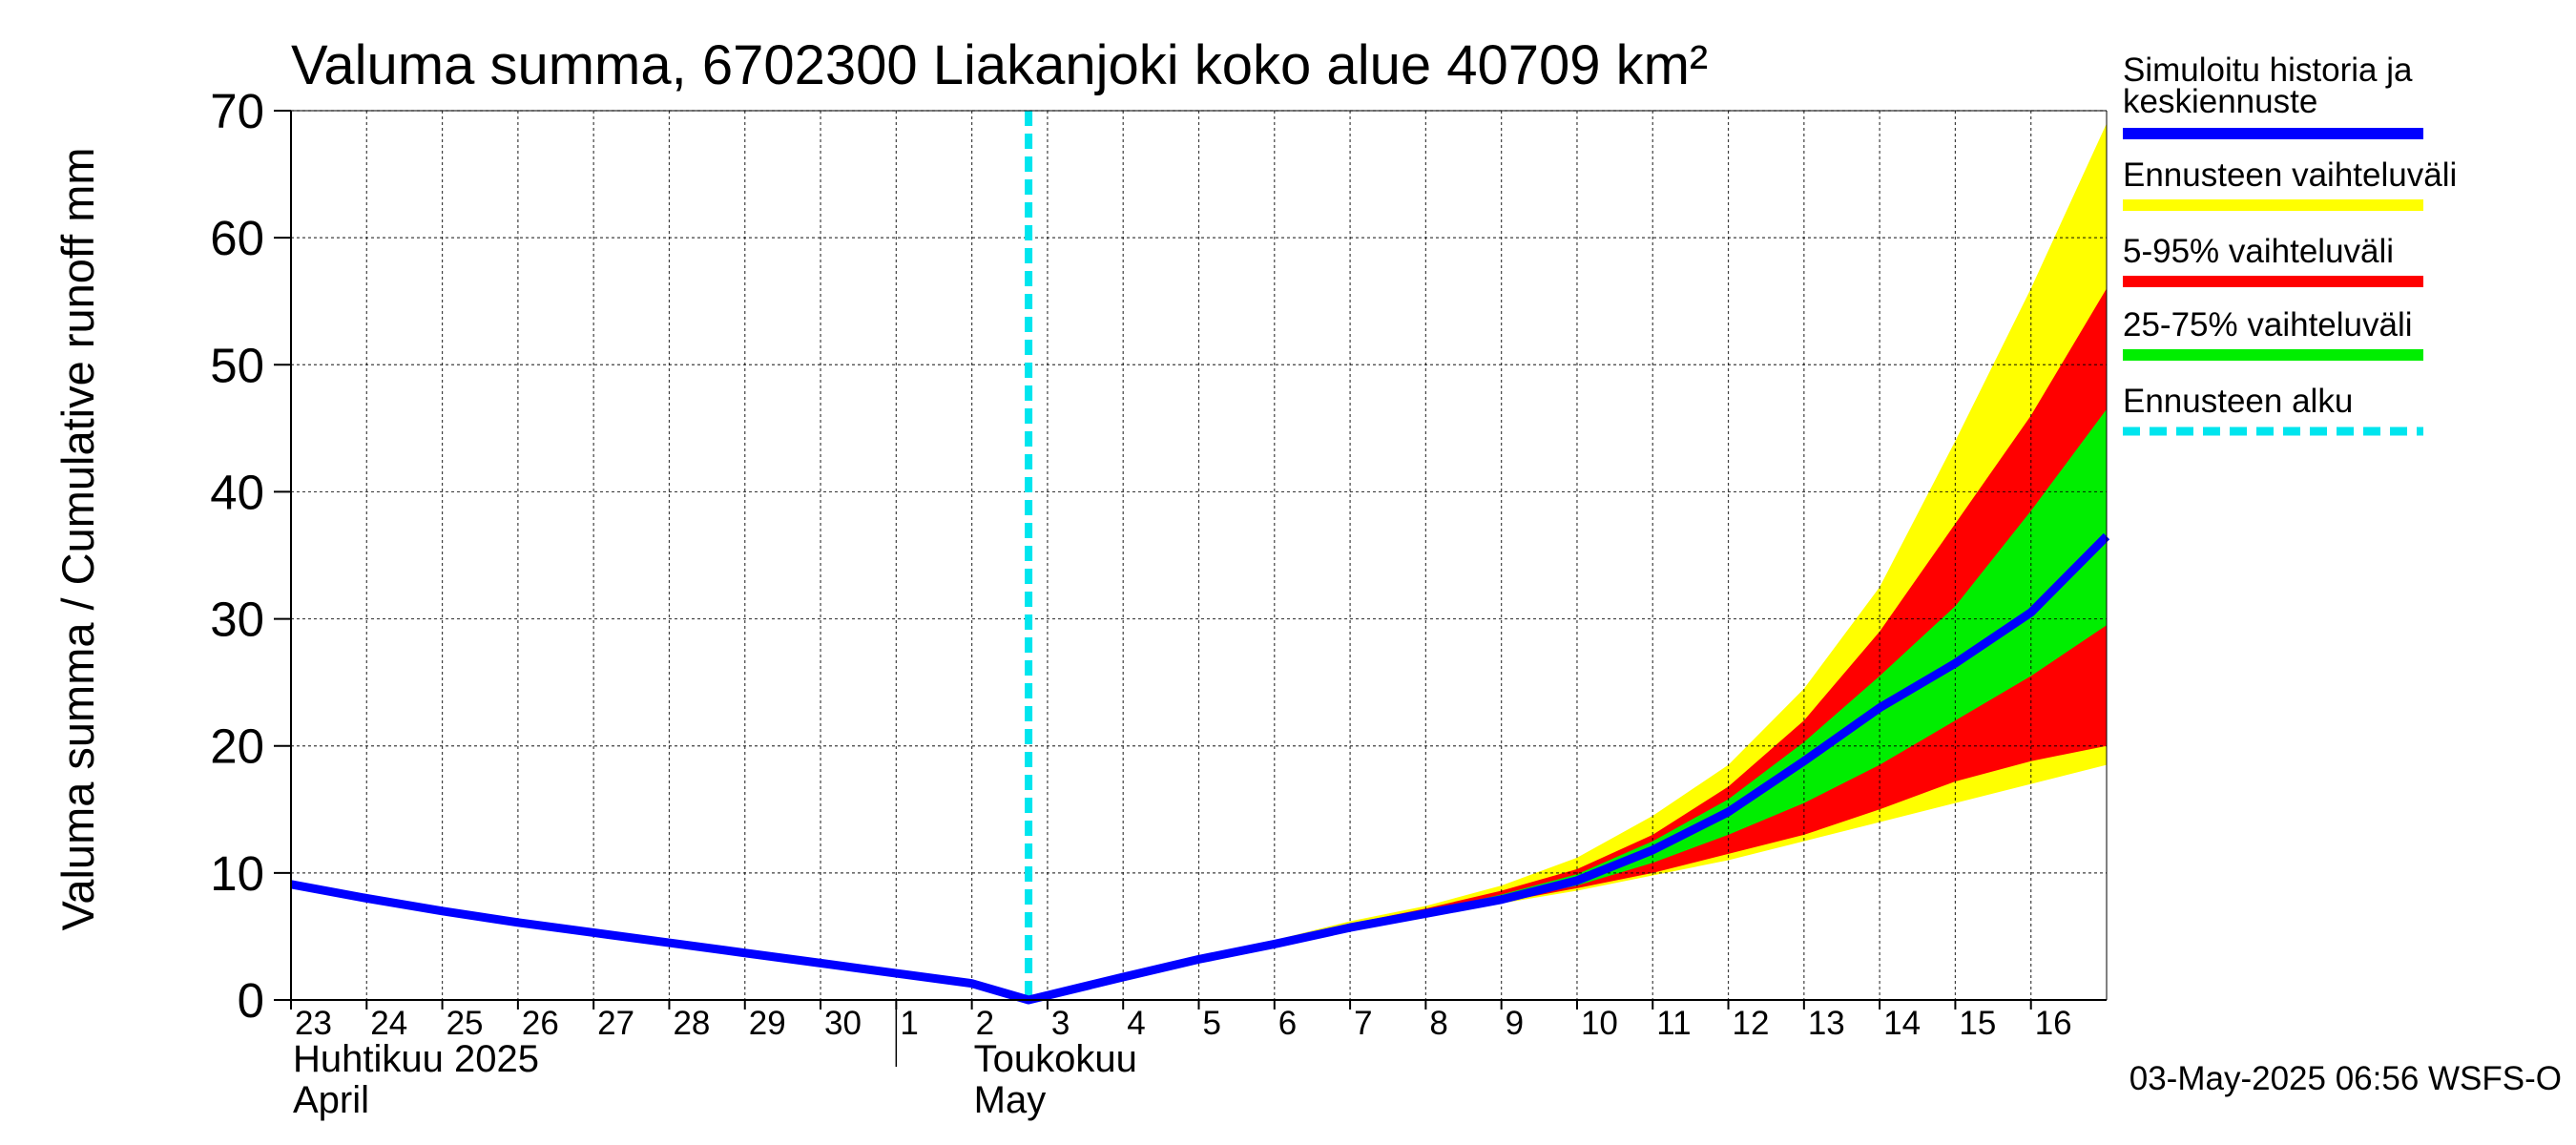 The height and width of the screenshot is (1145, 2576). What do you see at coordinates (331, 1100) in the screenshot?
I see `month-label-en: April` at bounding box center [331, 1100].